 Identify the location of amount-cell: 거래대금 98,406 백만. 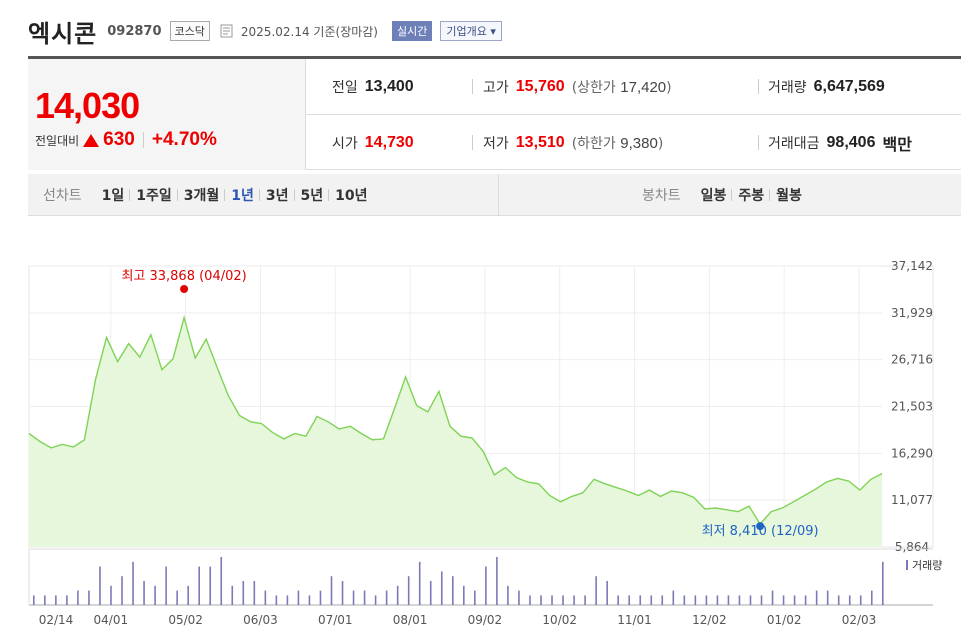
(840, 142).